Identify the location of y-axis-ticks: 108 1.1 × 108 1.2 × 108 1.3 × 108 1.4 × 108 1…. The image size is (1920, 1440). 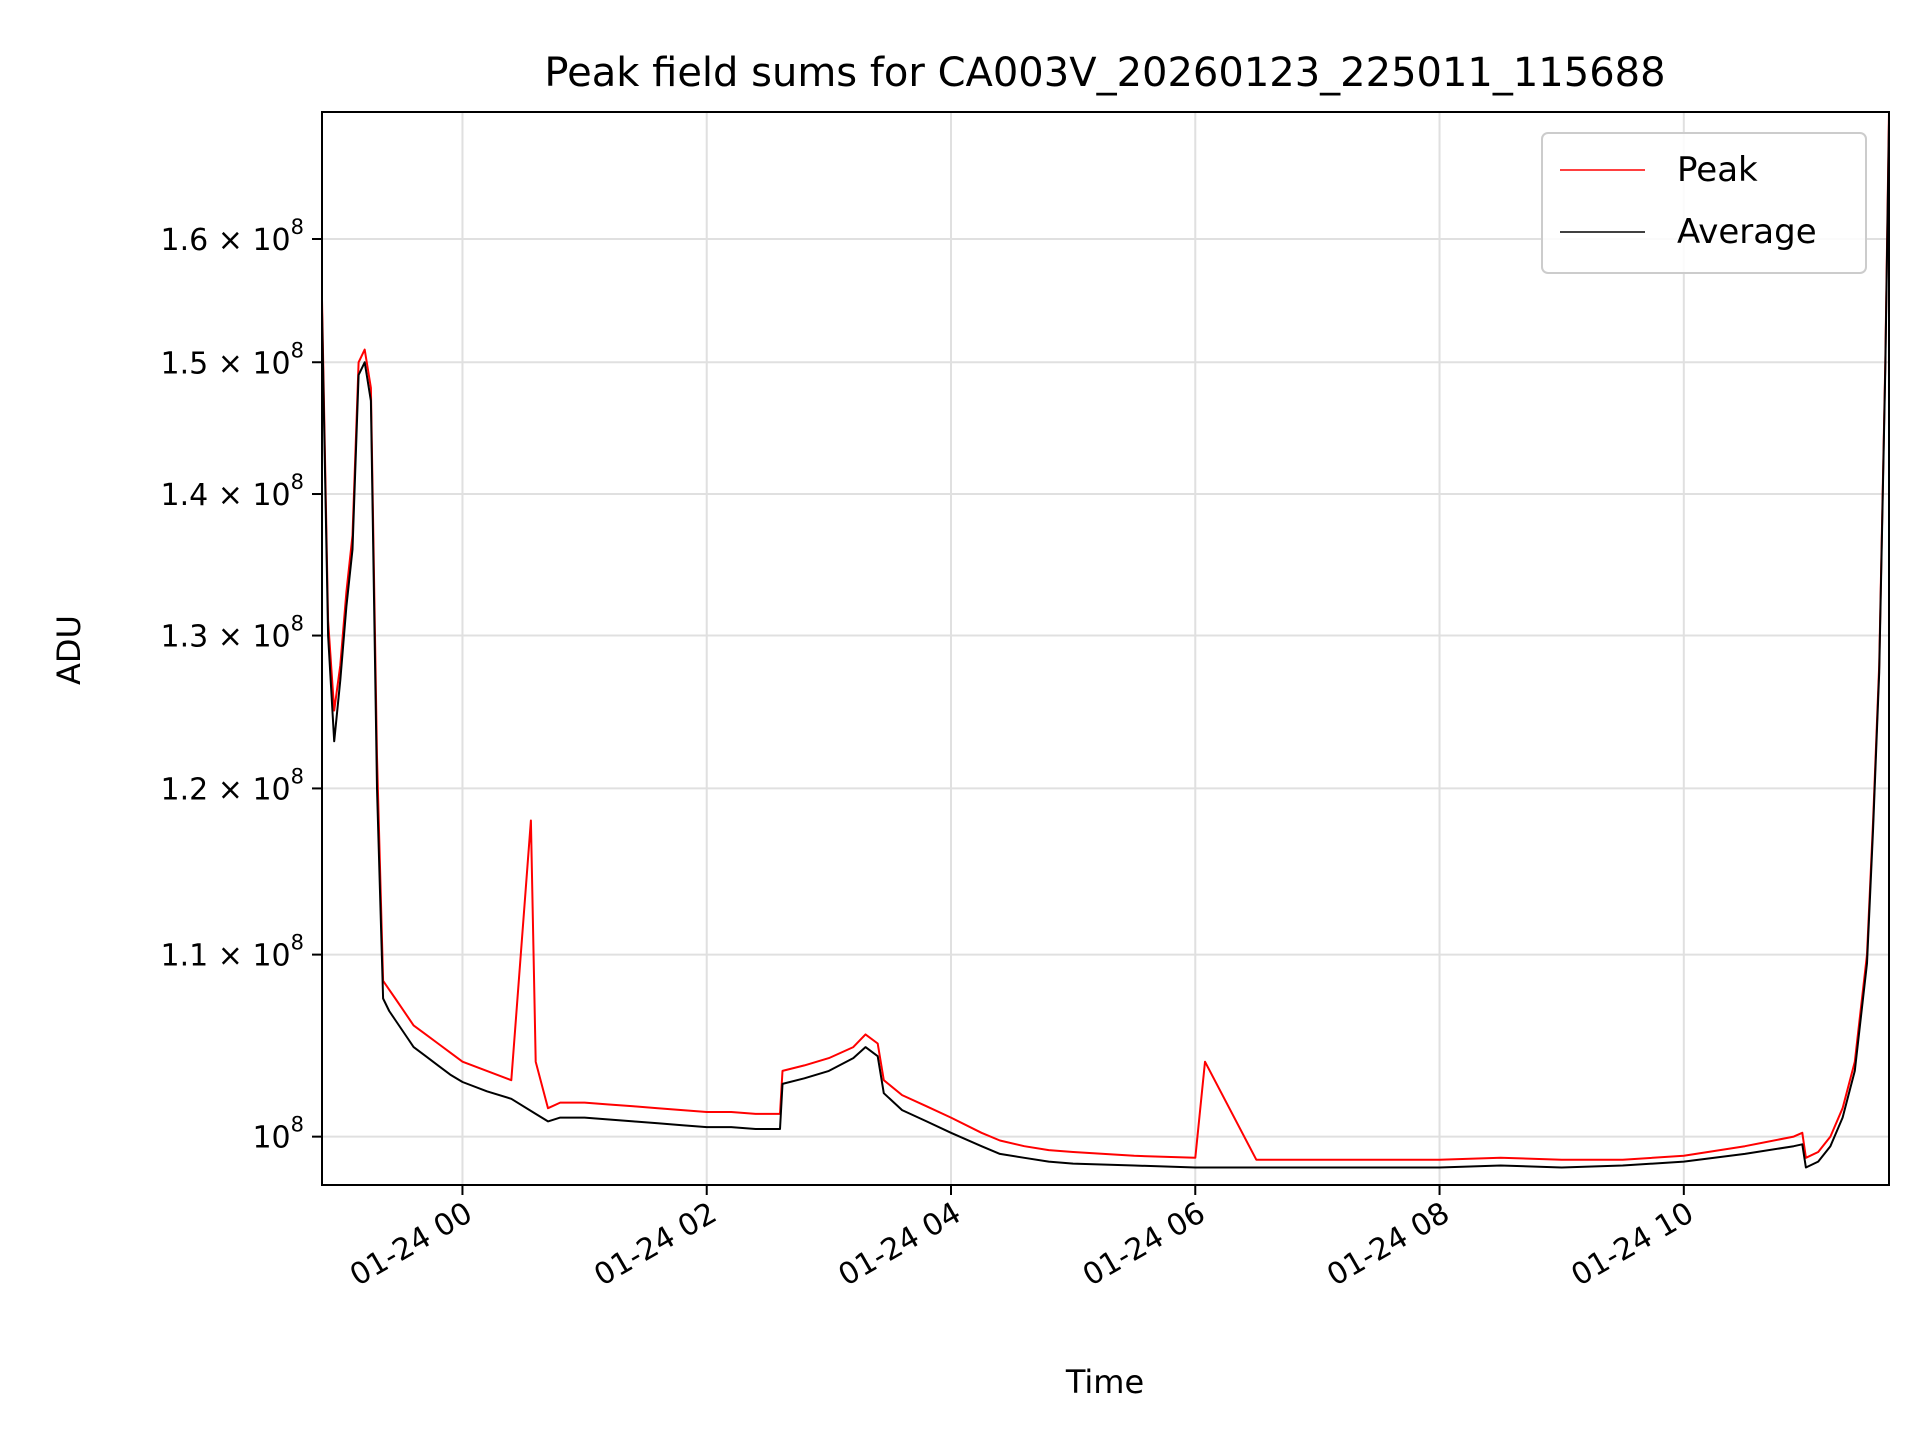
(241, 685).